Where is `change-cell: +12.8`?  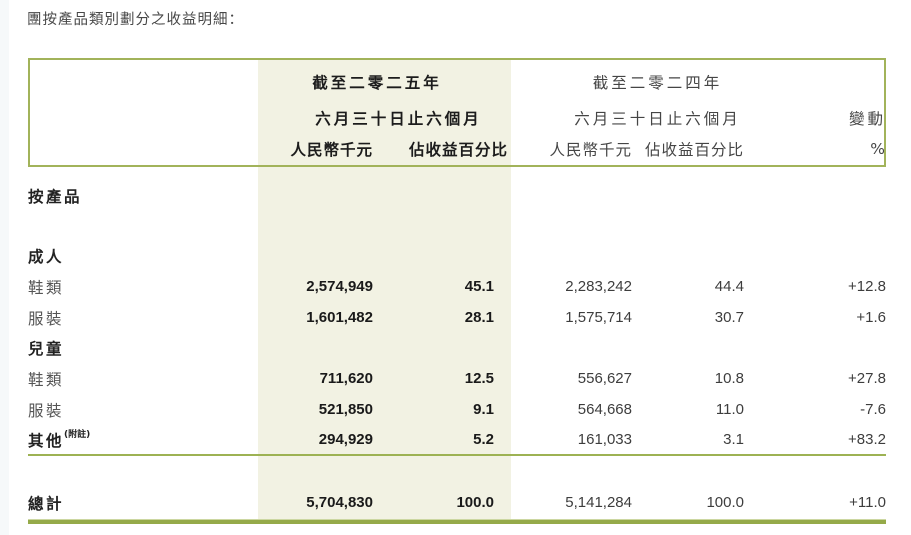
change-cell: +12.8 is located at coordinates (867, 286).